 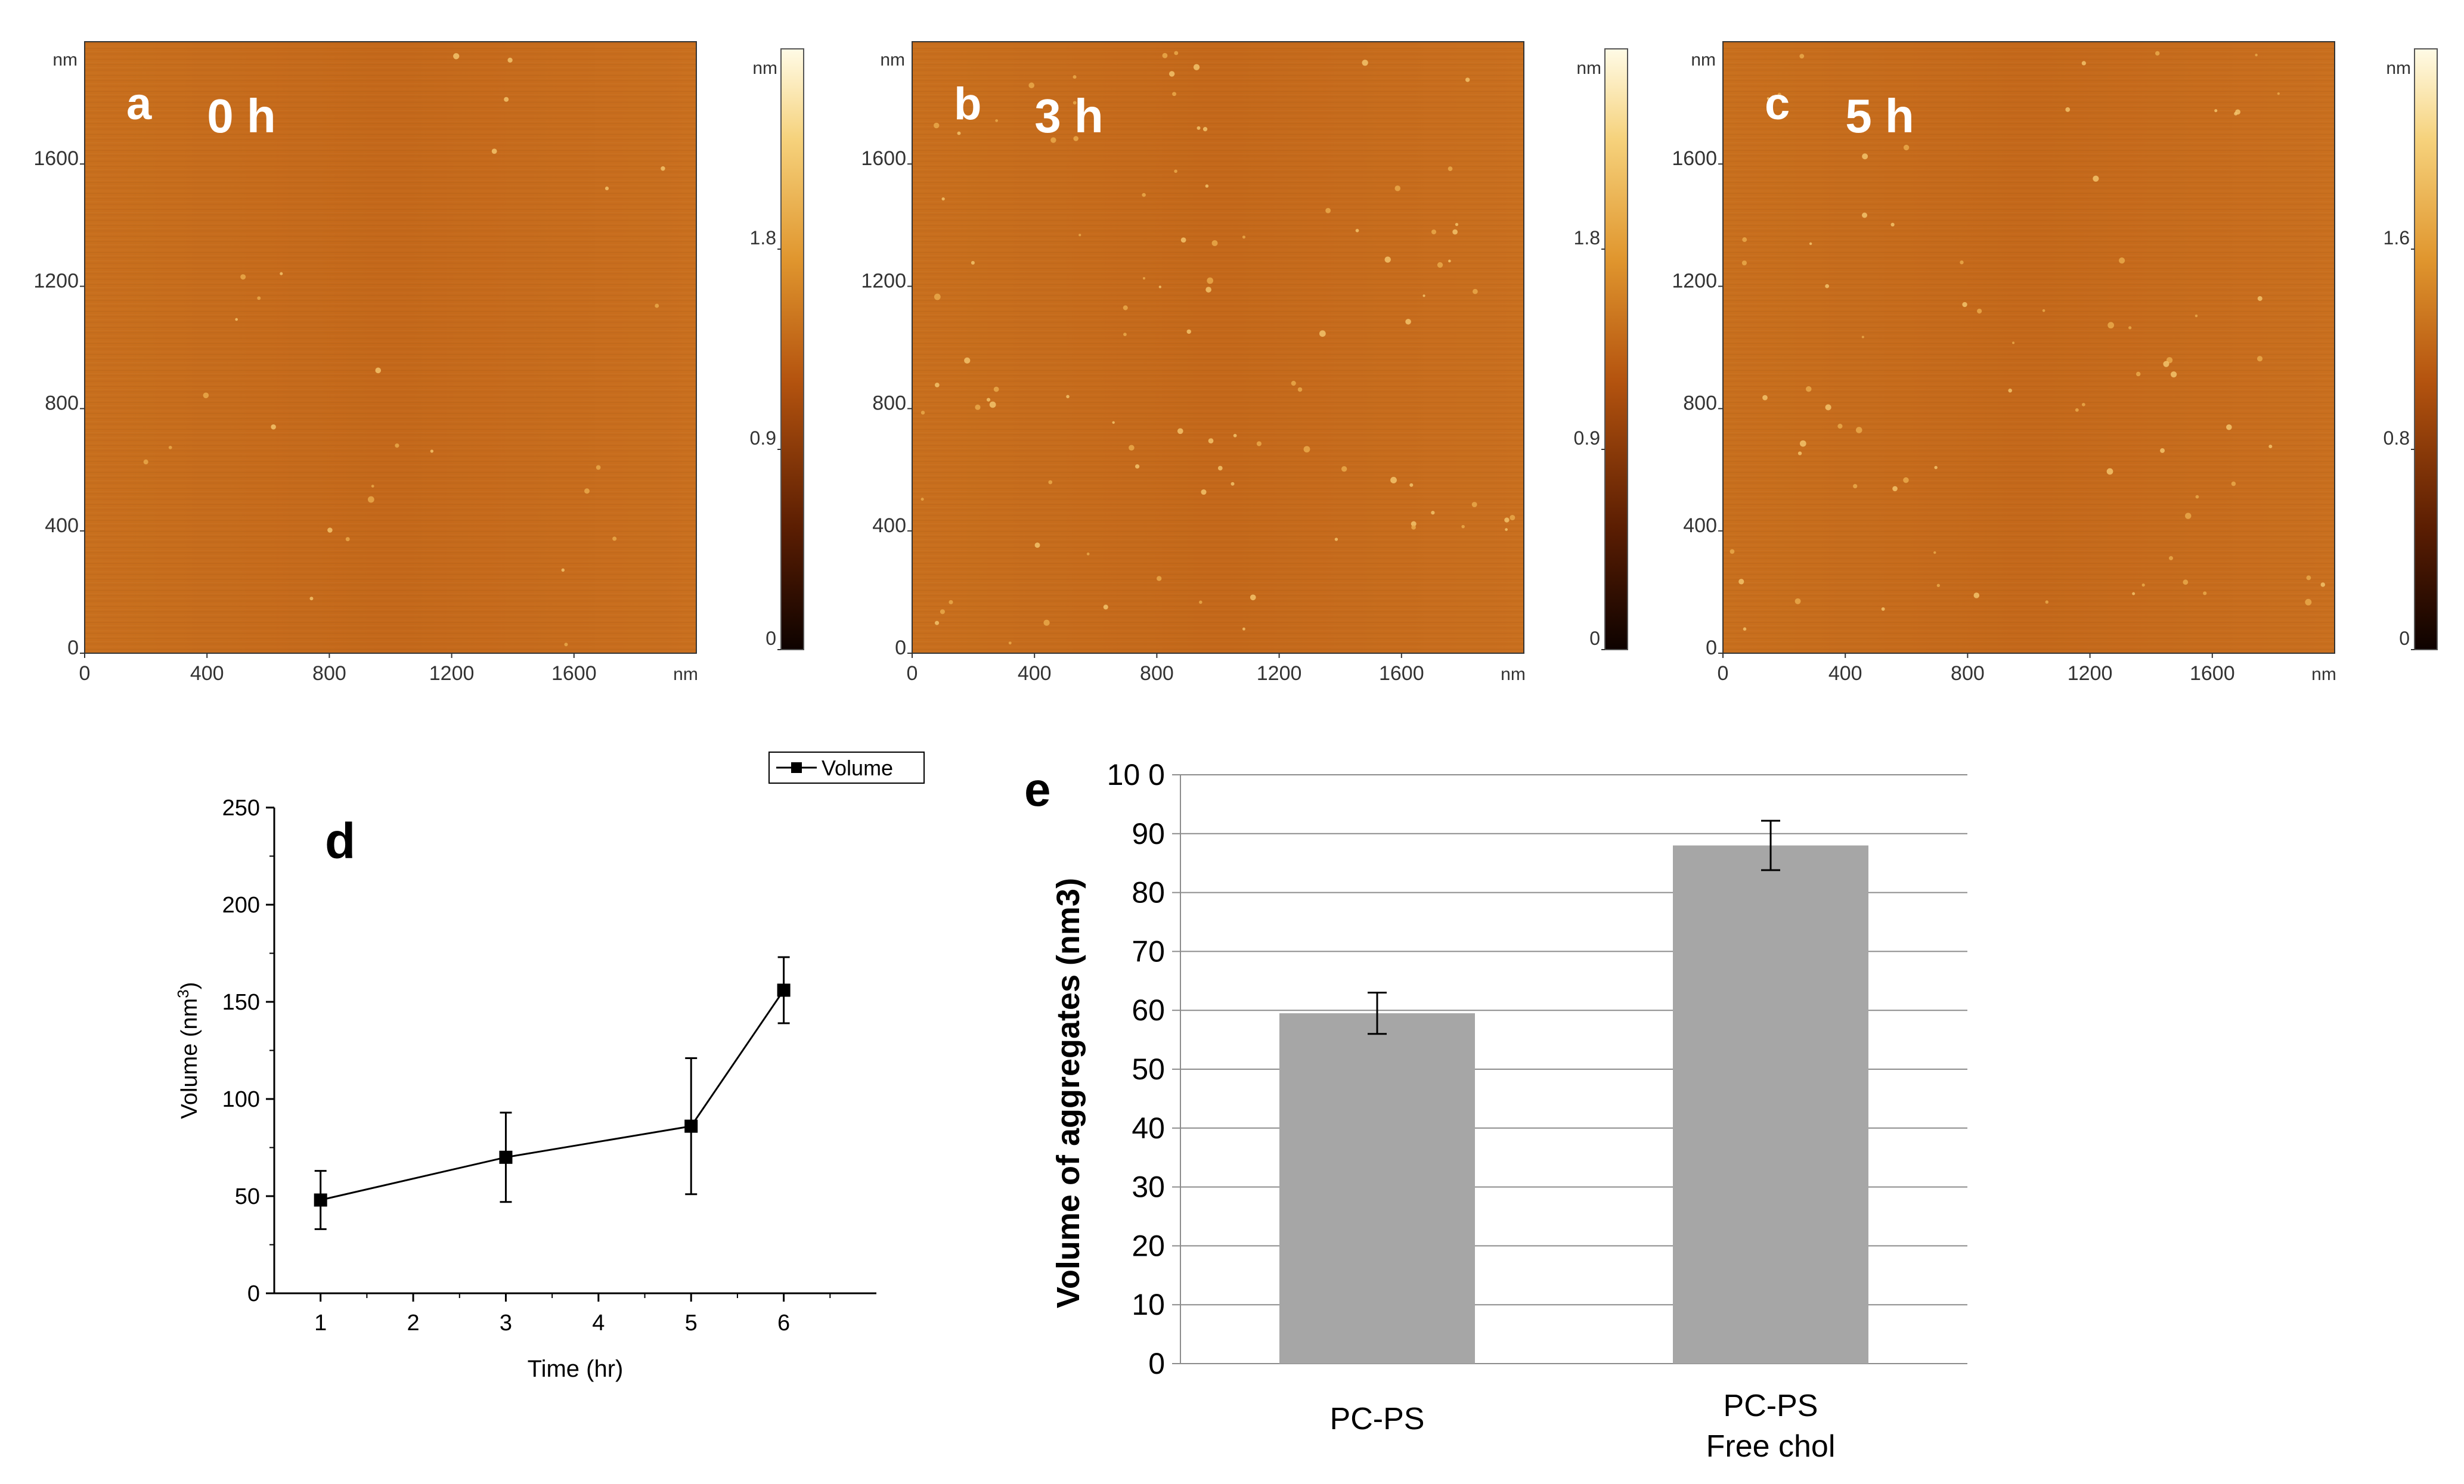 I want to click on category-label: Free chol, so click(x=1771, y=1447).